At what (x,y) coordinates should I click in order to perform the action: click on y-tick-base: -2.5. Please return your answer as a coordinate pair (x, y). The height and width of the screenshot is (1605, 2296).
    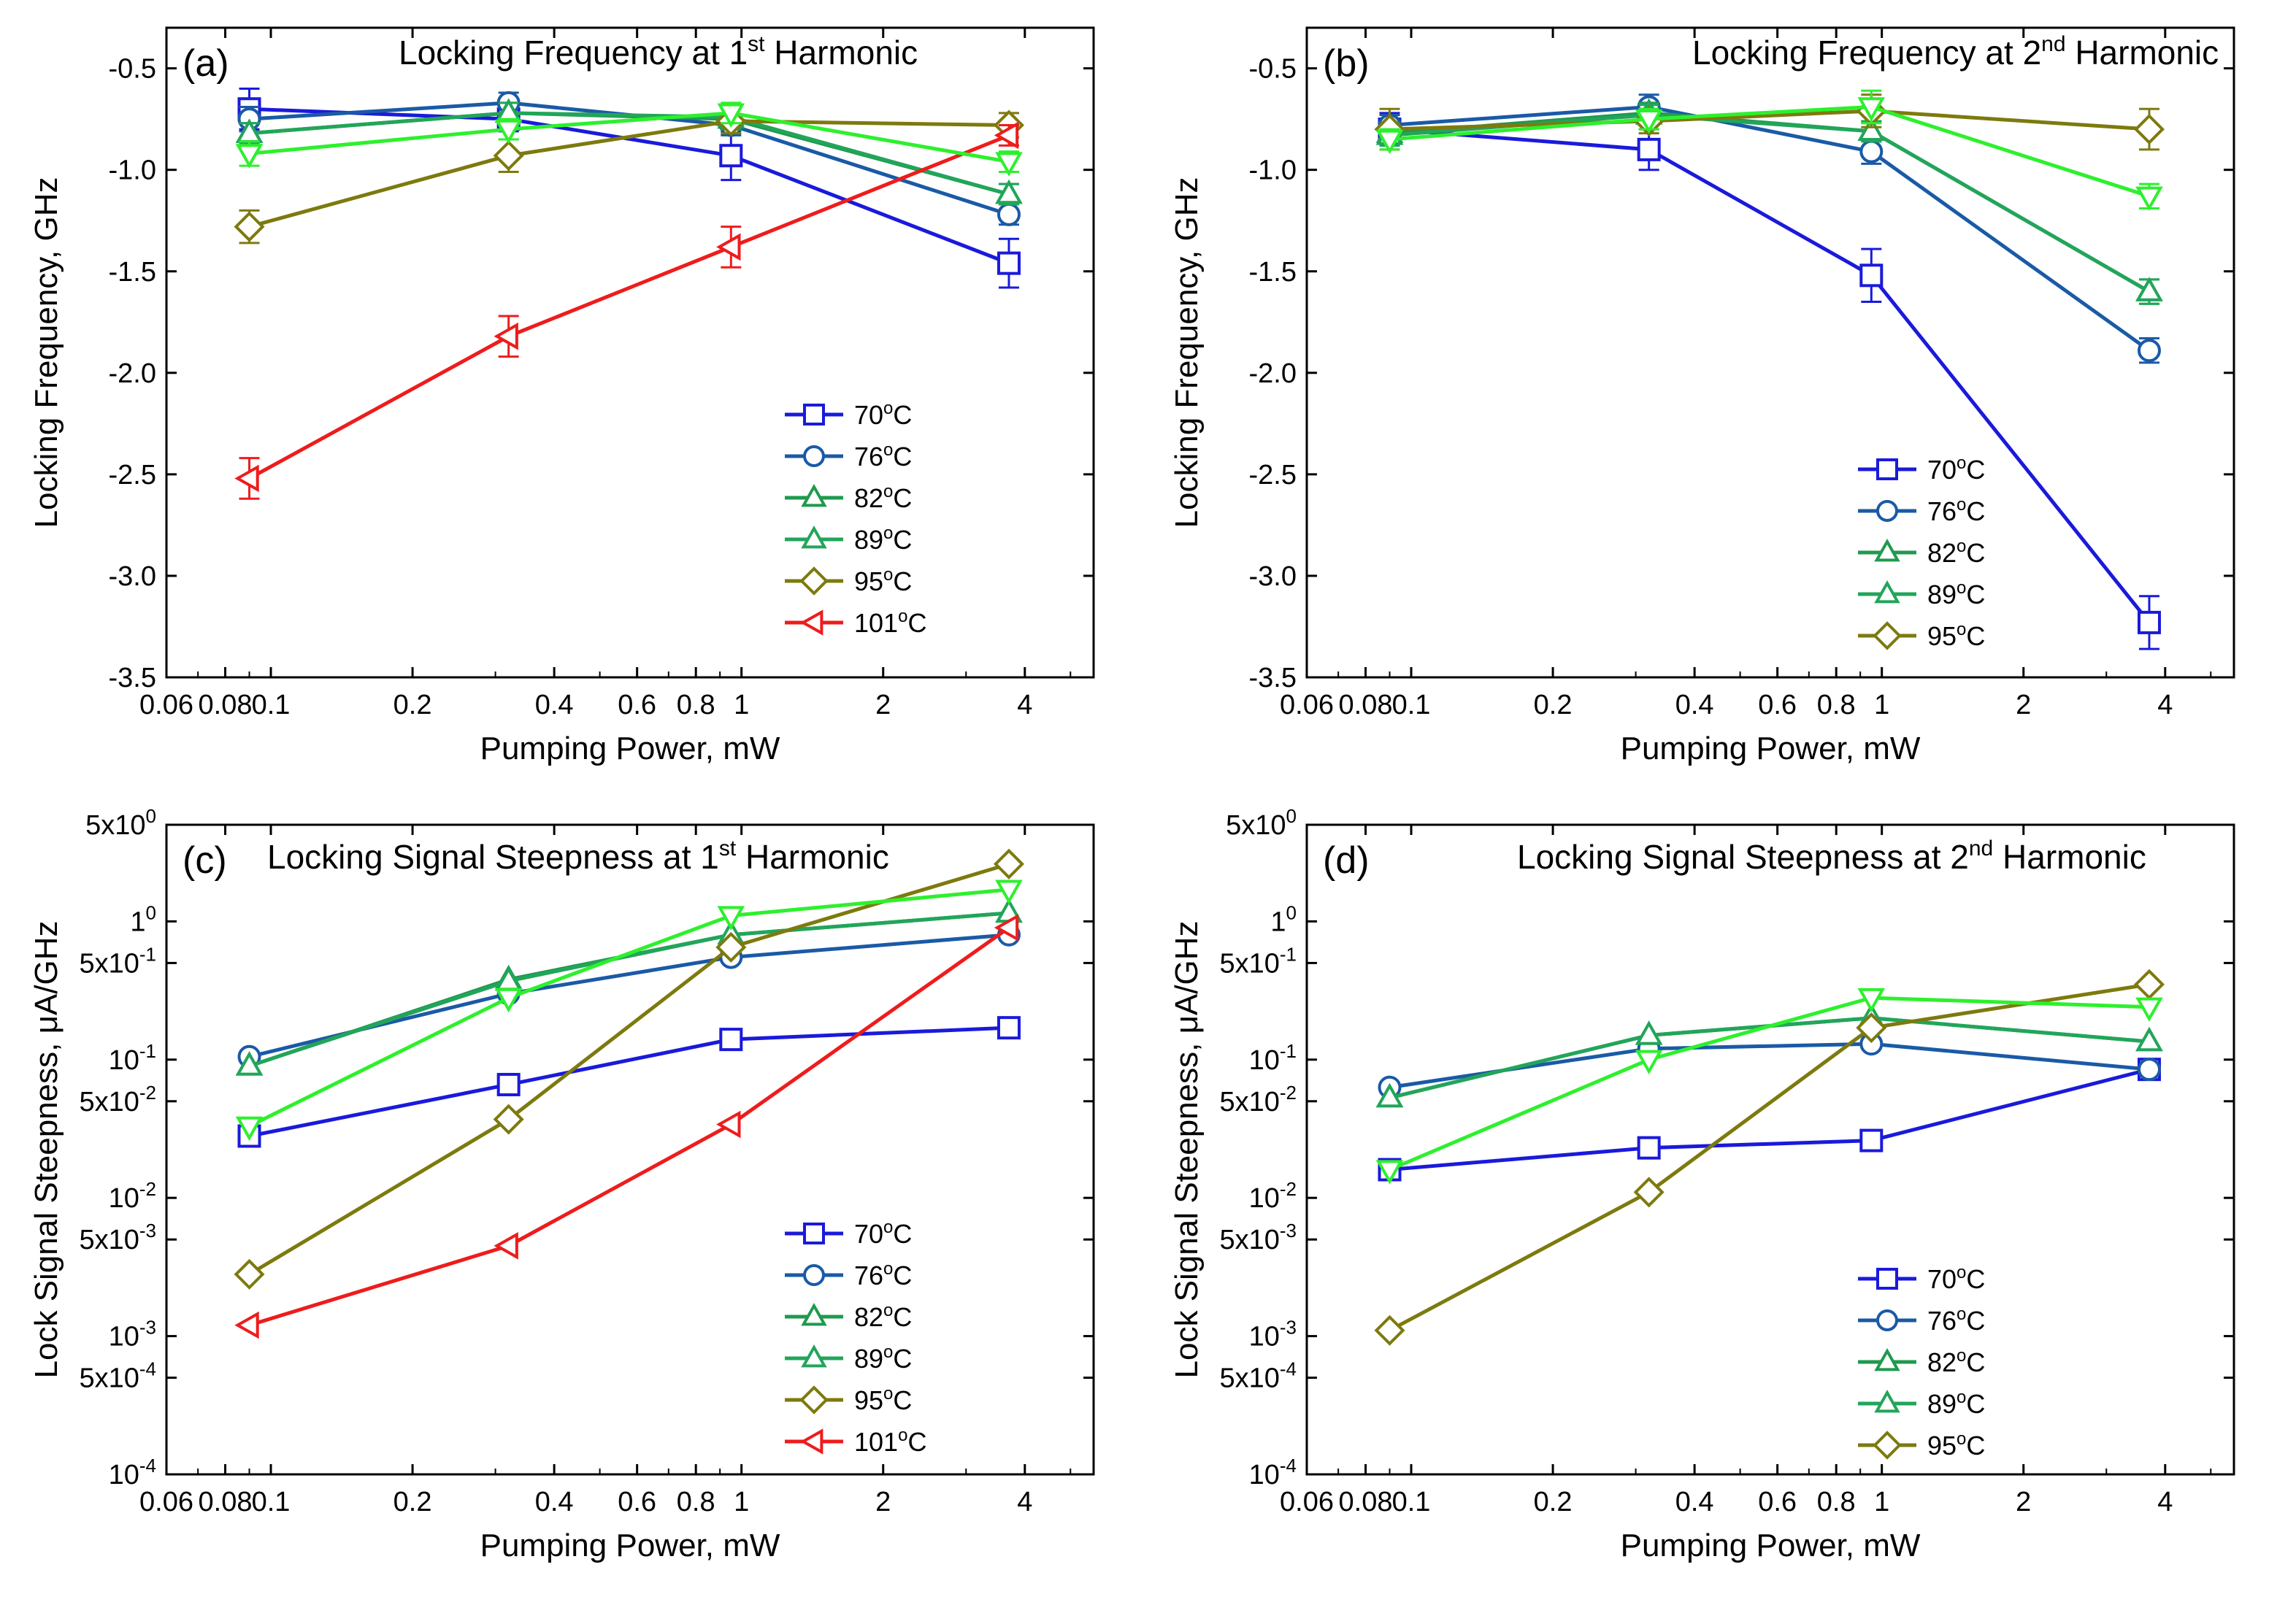
    Looking at the image, I should click on (132, 475).